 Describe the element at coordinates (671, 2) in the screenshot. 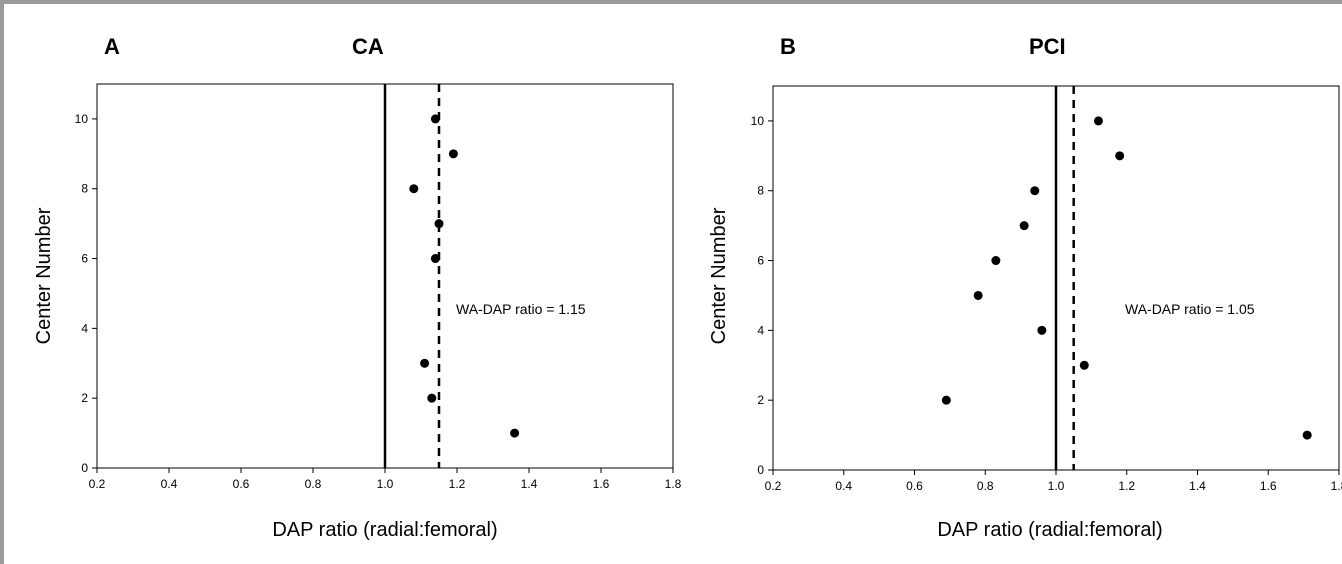

I see `figure-frame-top` at that location.